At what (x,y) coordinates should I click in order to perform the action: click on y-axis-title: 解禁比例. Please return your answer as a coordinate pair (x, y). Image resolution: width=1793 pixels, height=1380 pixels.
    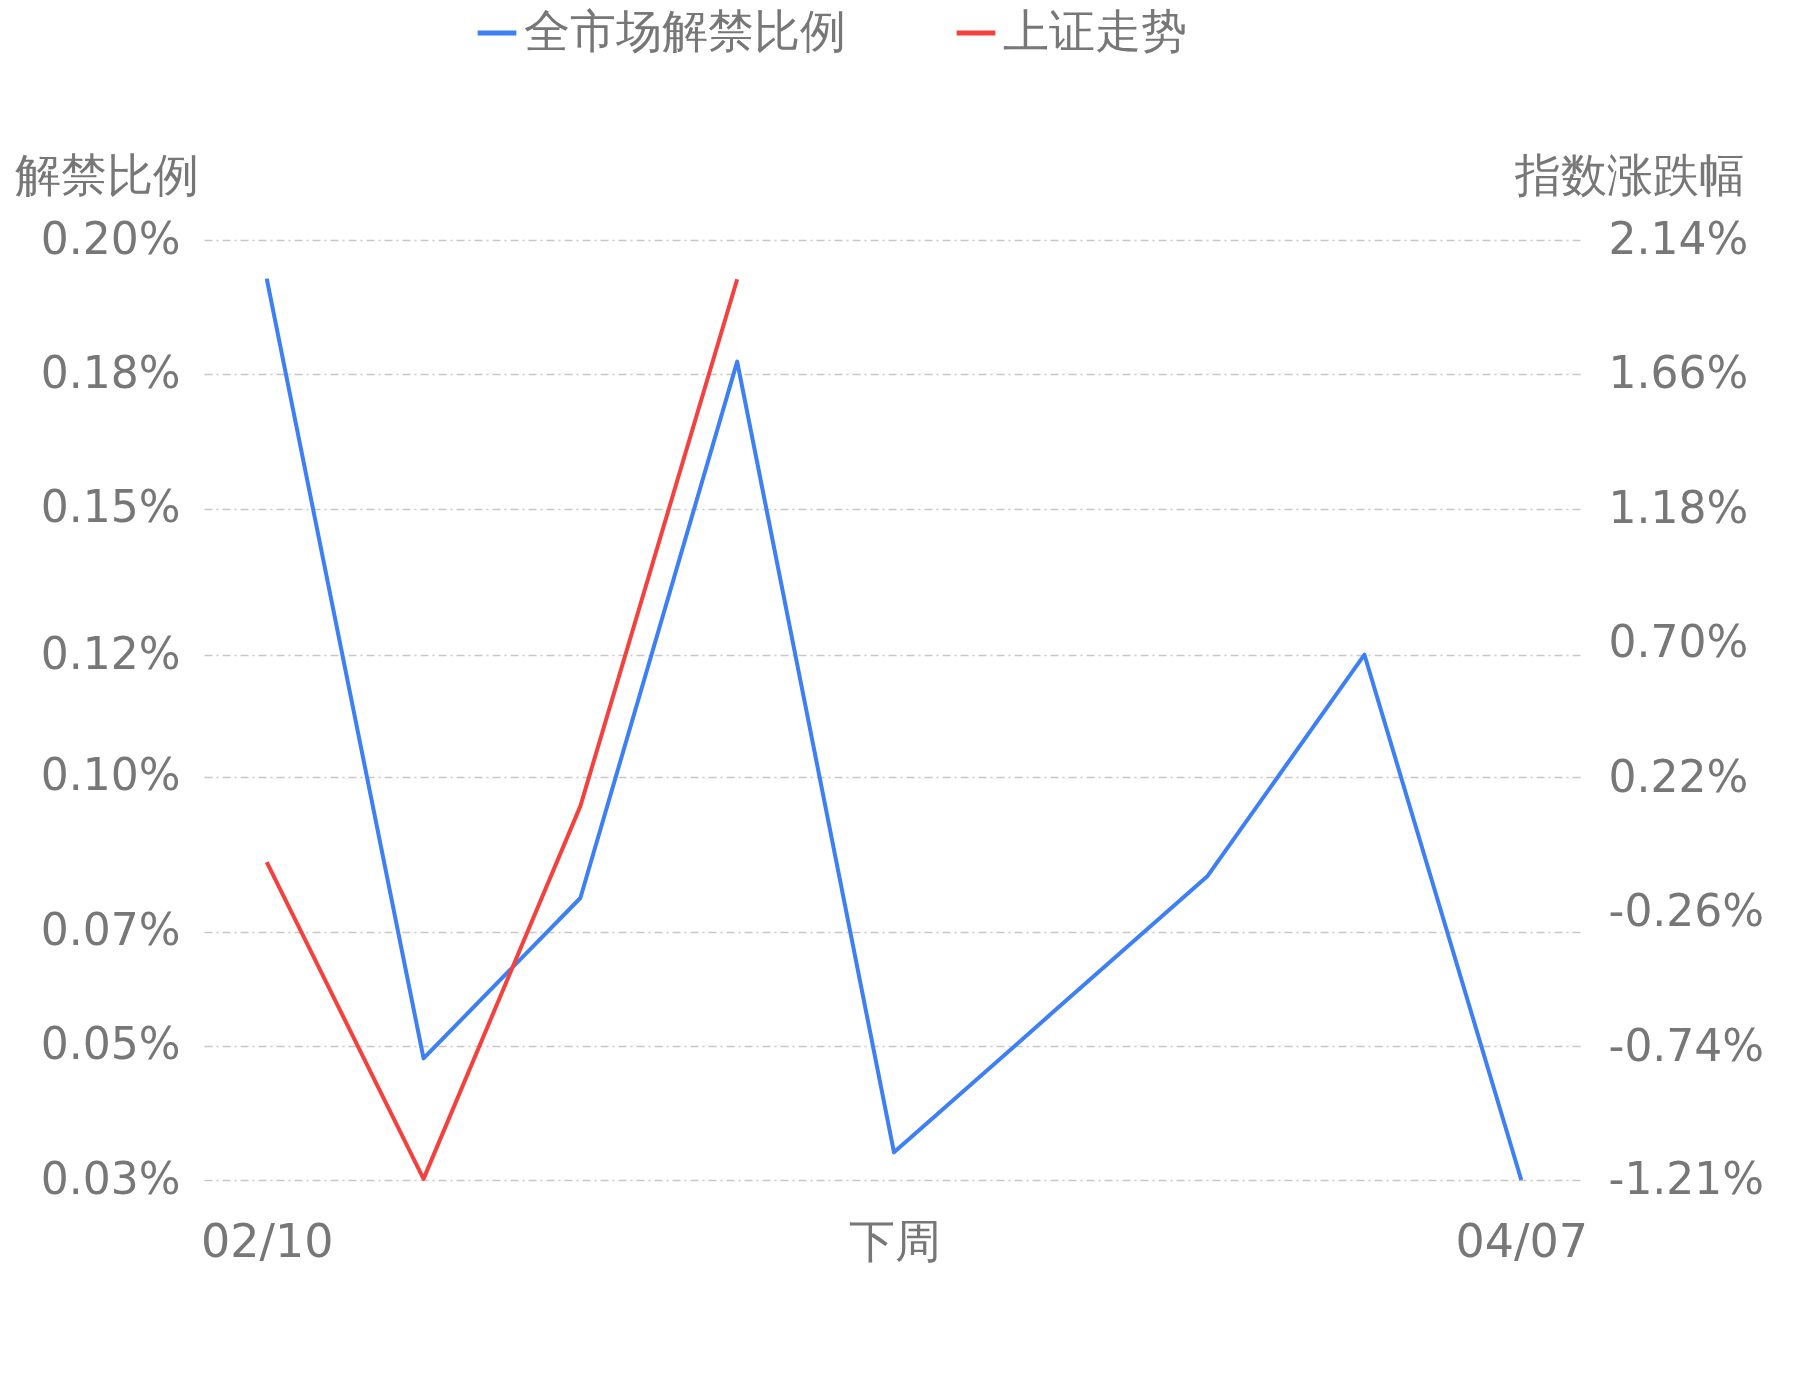
    Looking at the image, I should click on (106, 174).